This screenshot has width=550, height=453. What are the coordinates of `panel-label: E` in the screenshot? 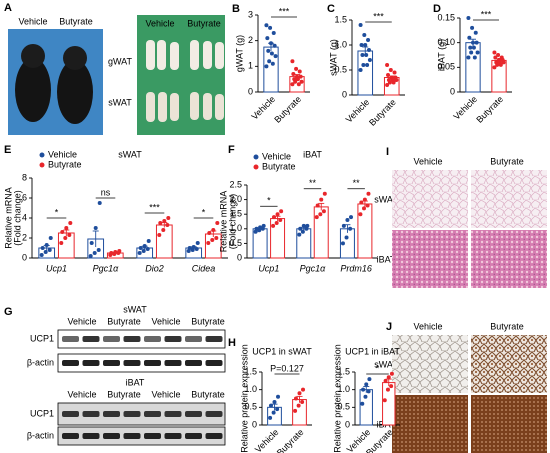 It's located at (7, 150).